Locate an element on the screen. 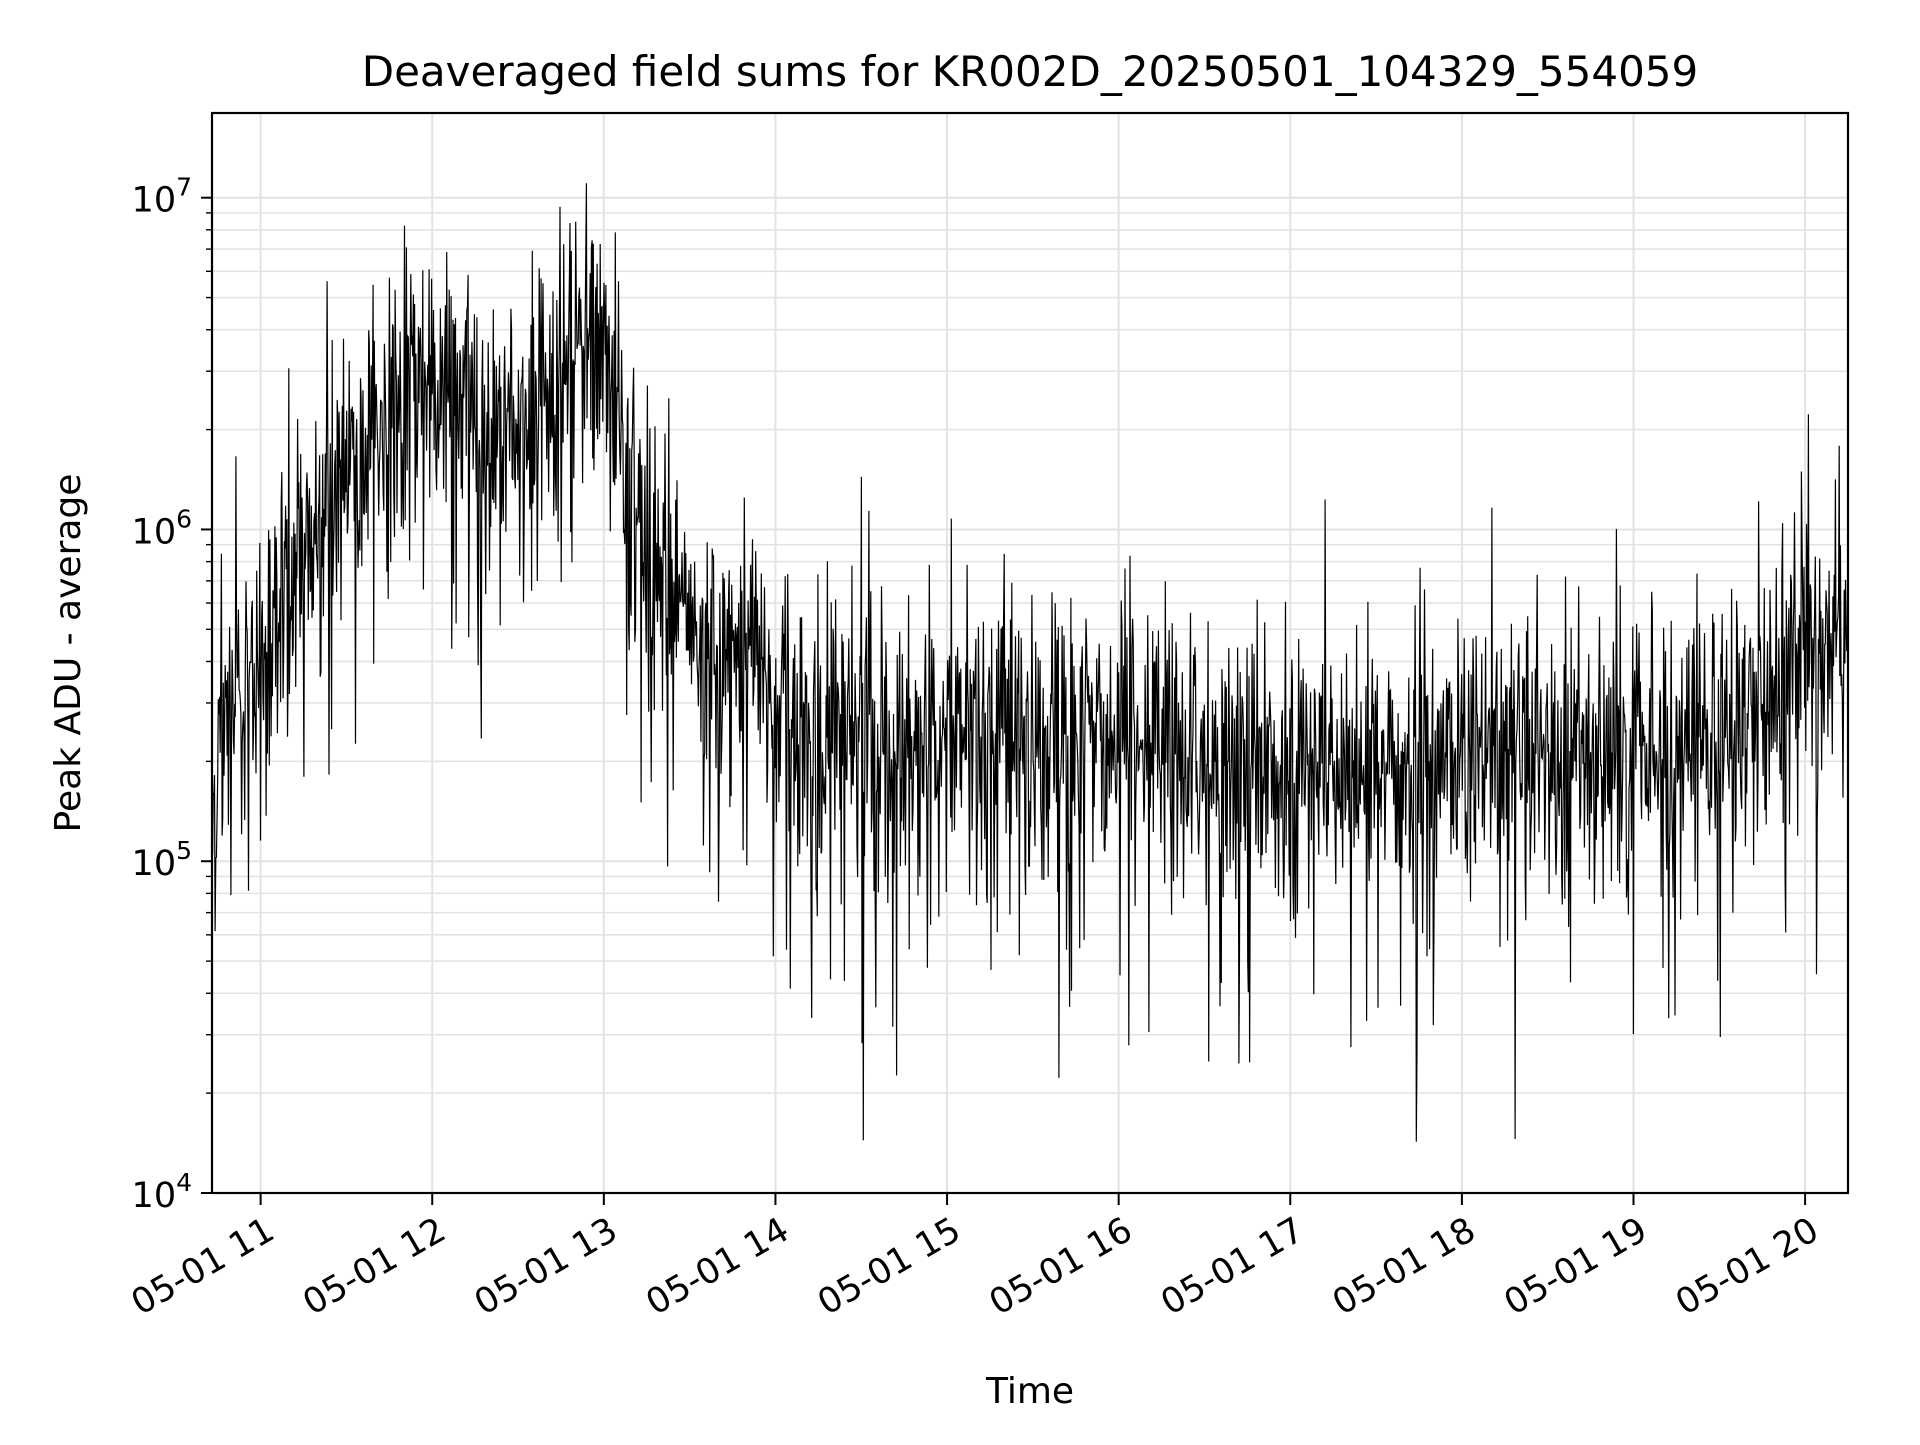  y-tick-label: 10⁷ is located at coordinates (162, 197).